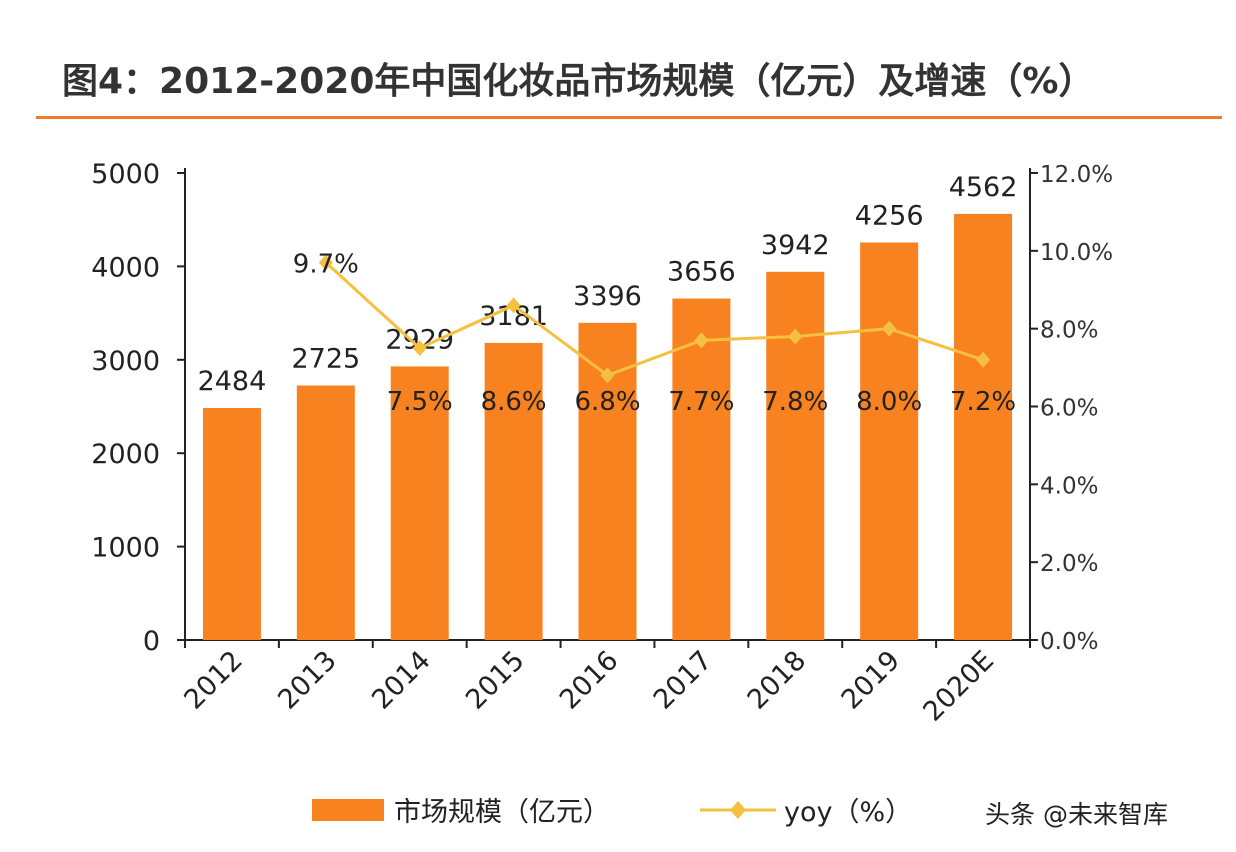 The width and height of the screenshot is (1236, 852). What do you see at coordinates (502, 812) in the screenshot?
I see `legend-bar-label: 市场规模（亿元）` at bounding box center [502, 812].